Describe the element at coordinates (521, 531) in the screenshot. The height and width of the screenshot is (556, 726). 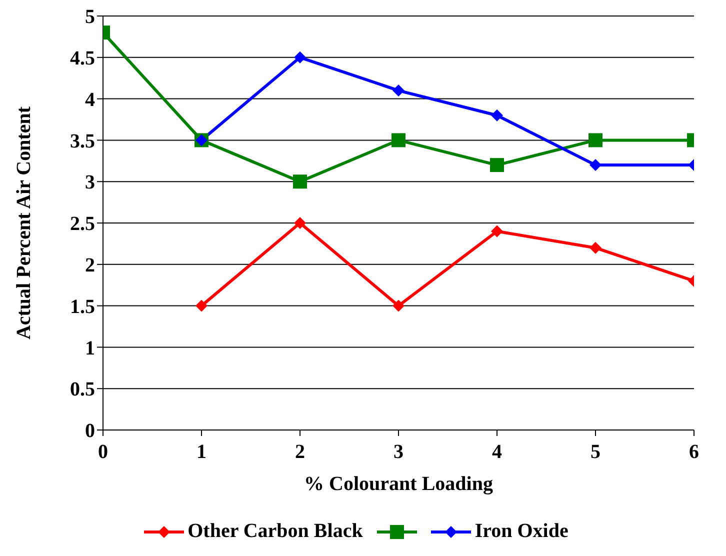
I see `legend-label: Iron Oxide` at that location.